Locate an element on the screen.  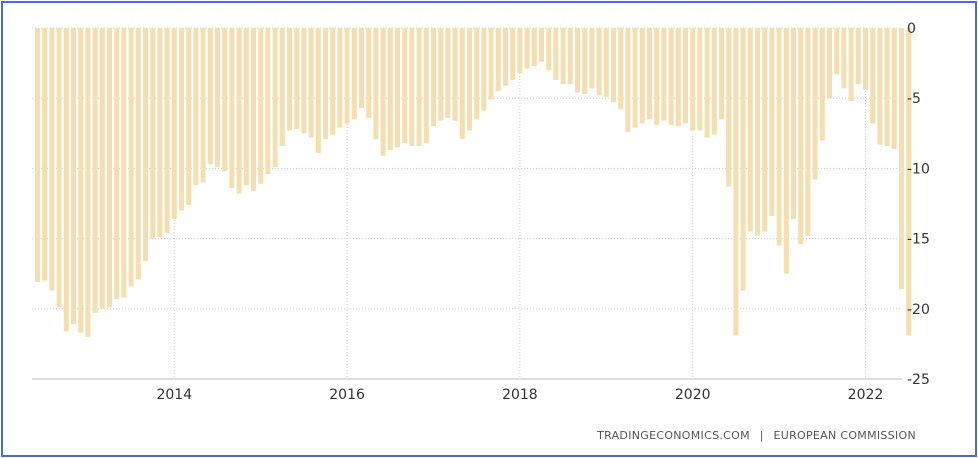
source-site: TRADINGECONOMICS.COM is located at coordinates (673, 435).